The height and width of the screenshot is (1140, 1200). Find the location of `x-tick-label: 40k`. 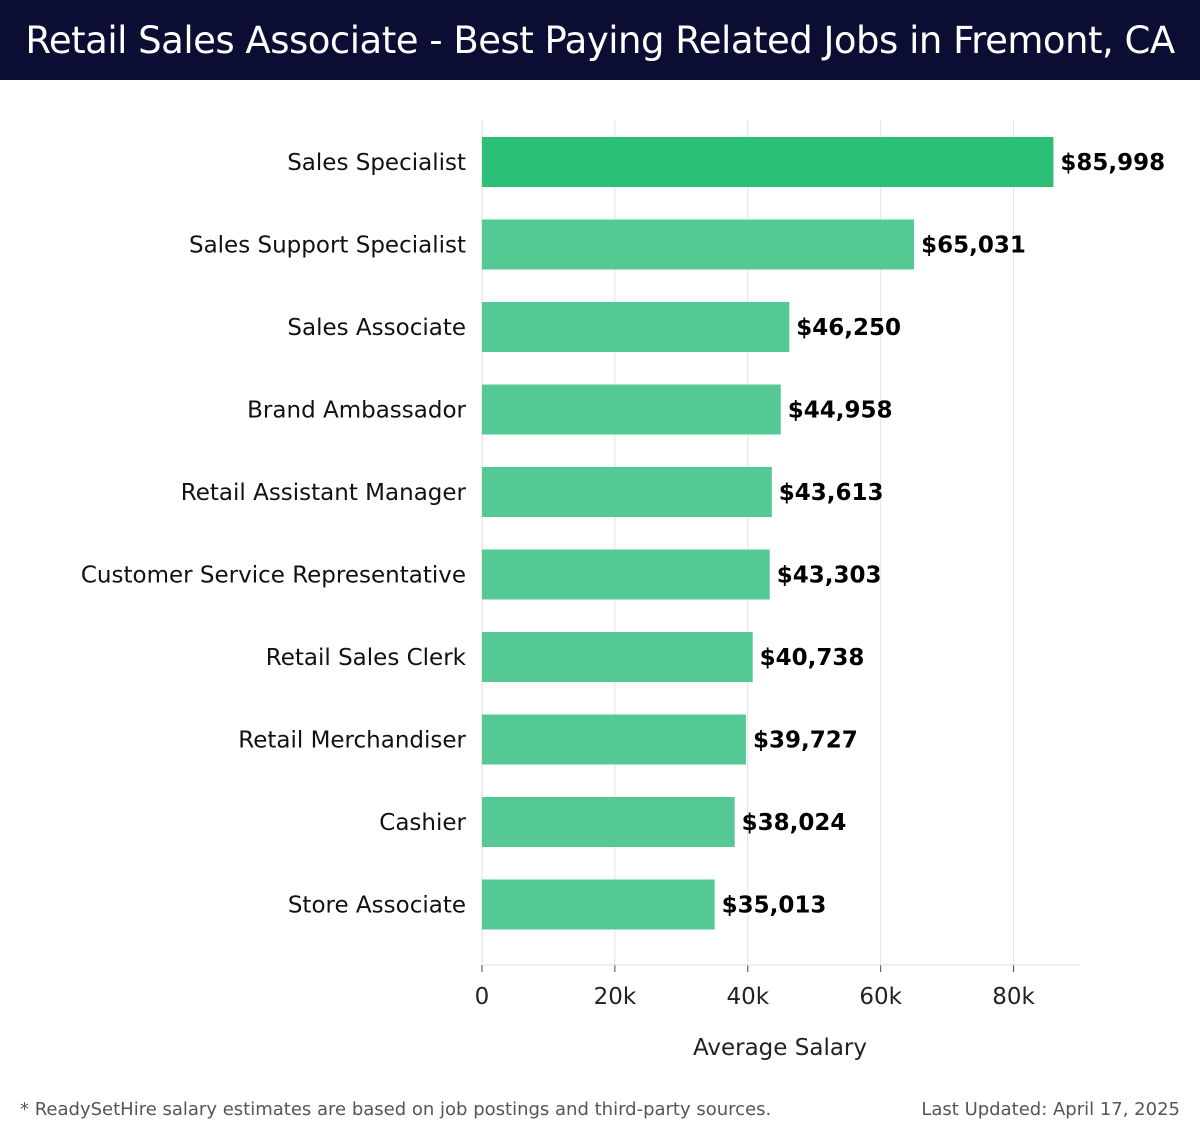

x-tick-label: 40k is located at coordinates (747, 997).